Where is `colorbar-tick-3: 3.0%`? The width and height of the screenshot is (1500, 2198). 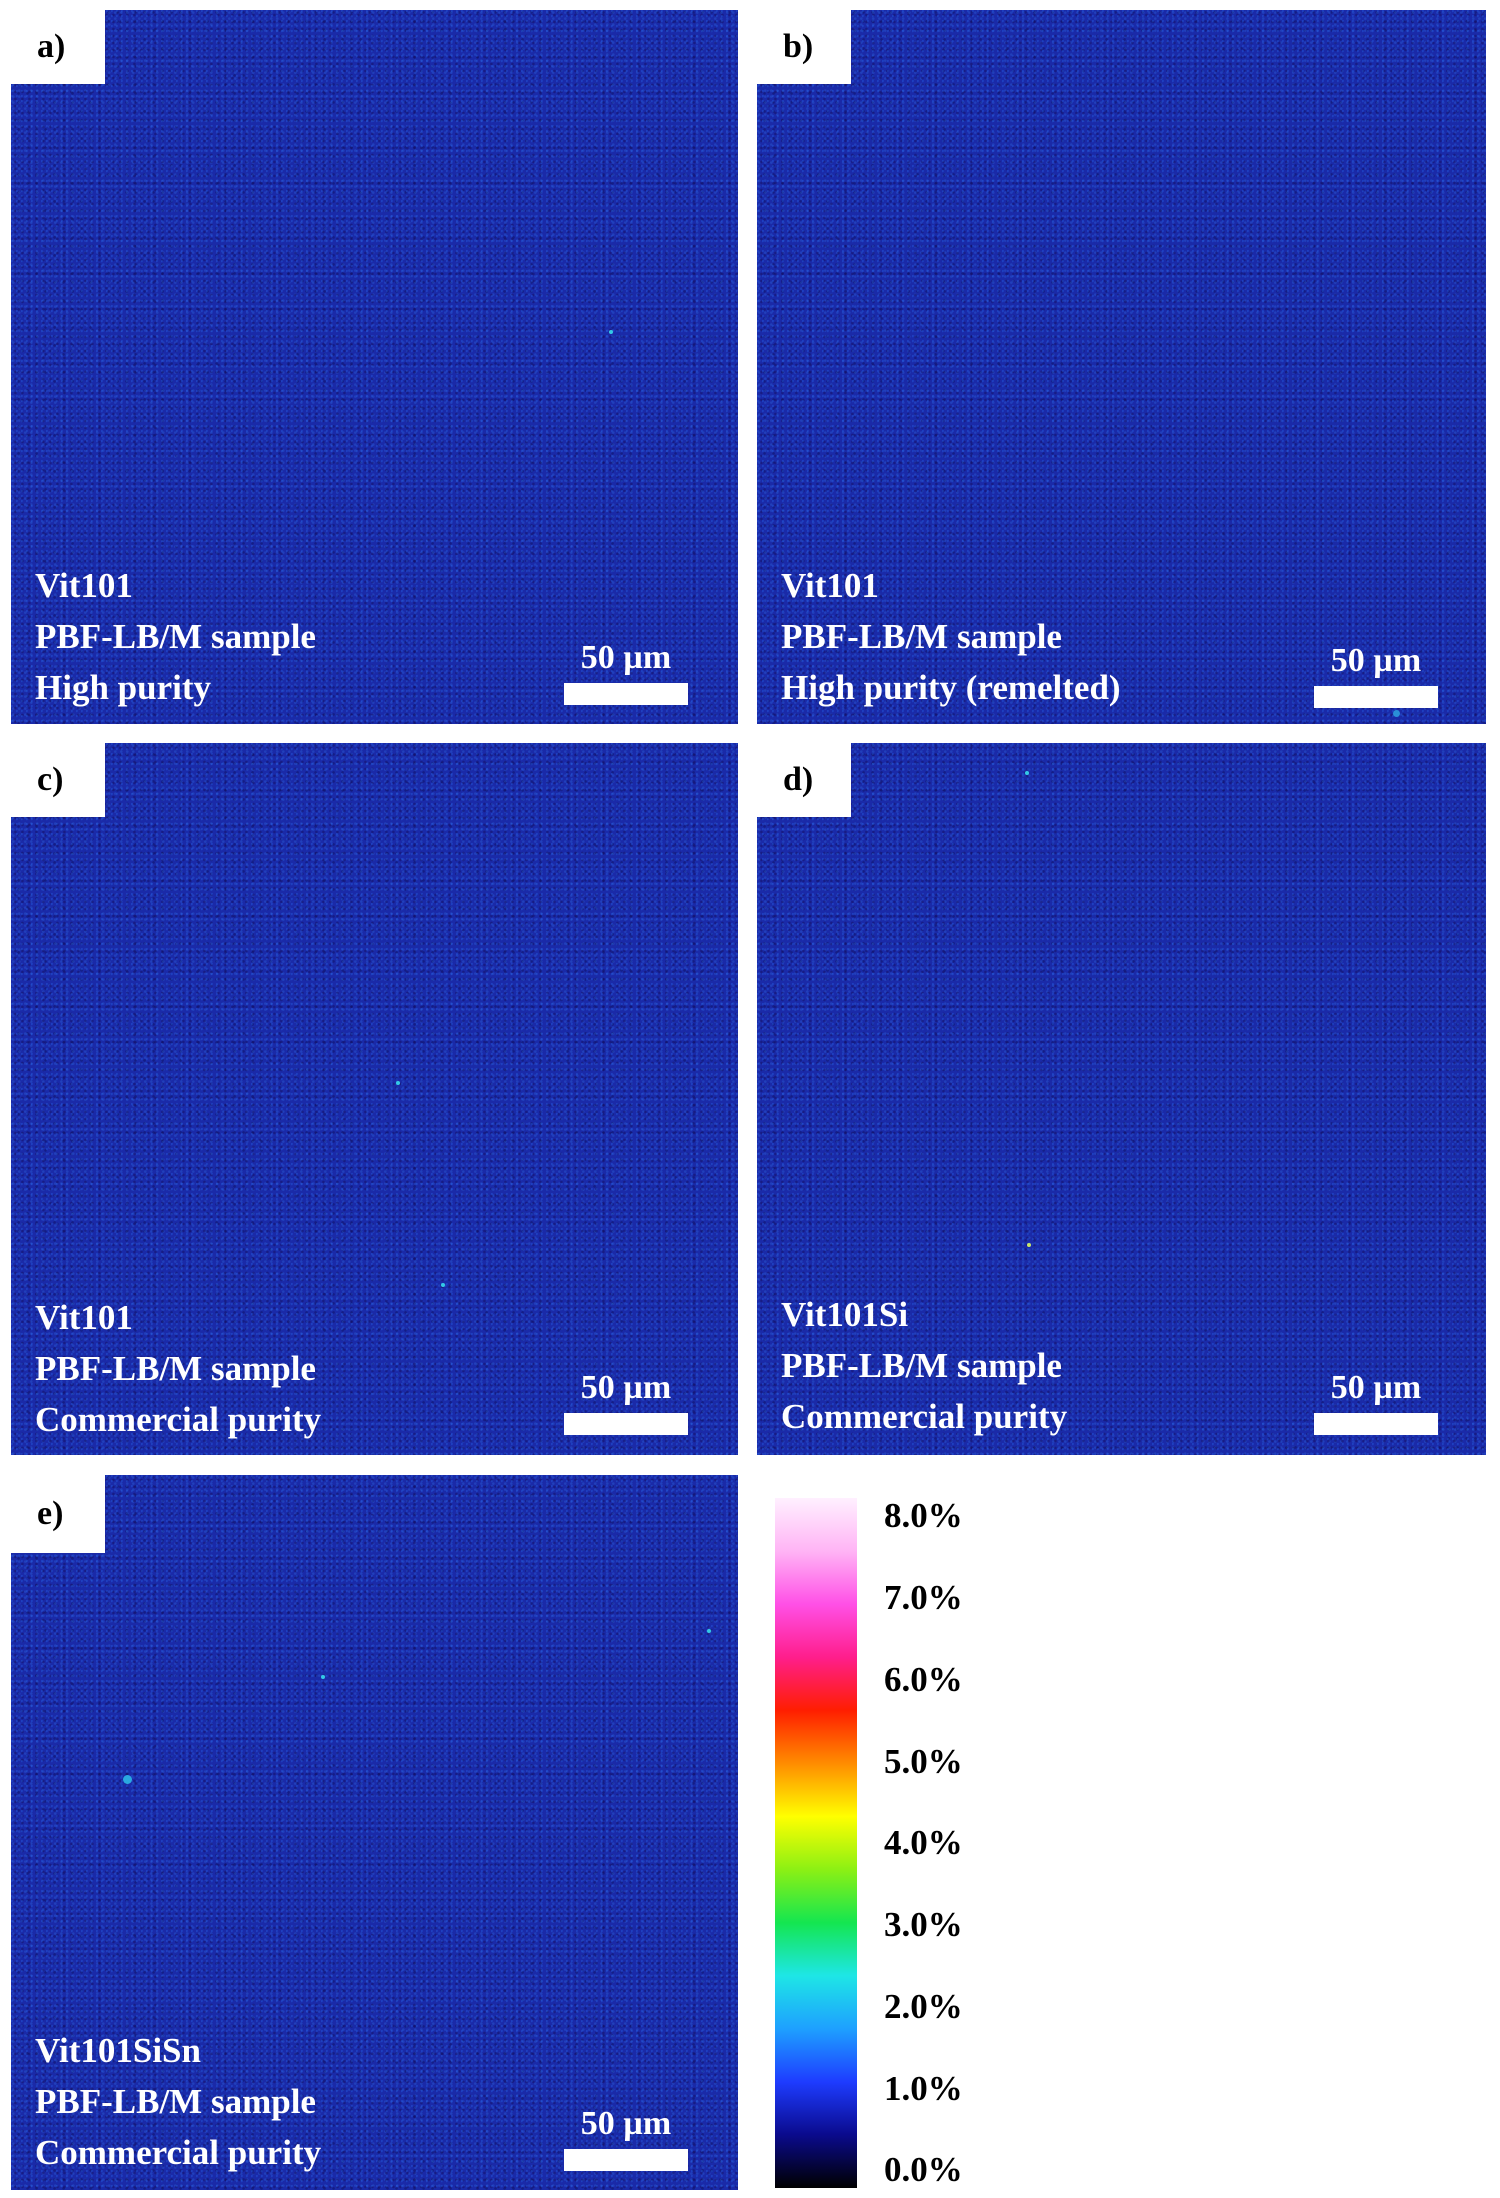
colorbar-tick-3: 3.0% is located at coordinates (923, 1924).